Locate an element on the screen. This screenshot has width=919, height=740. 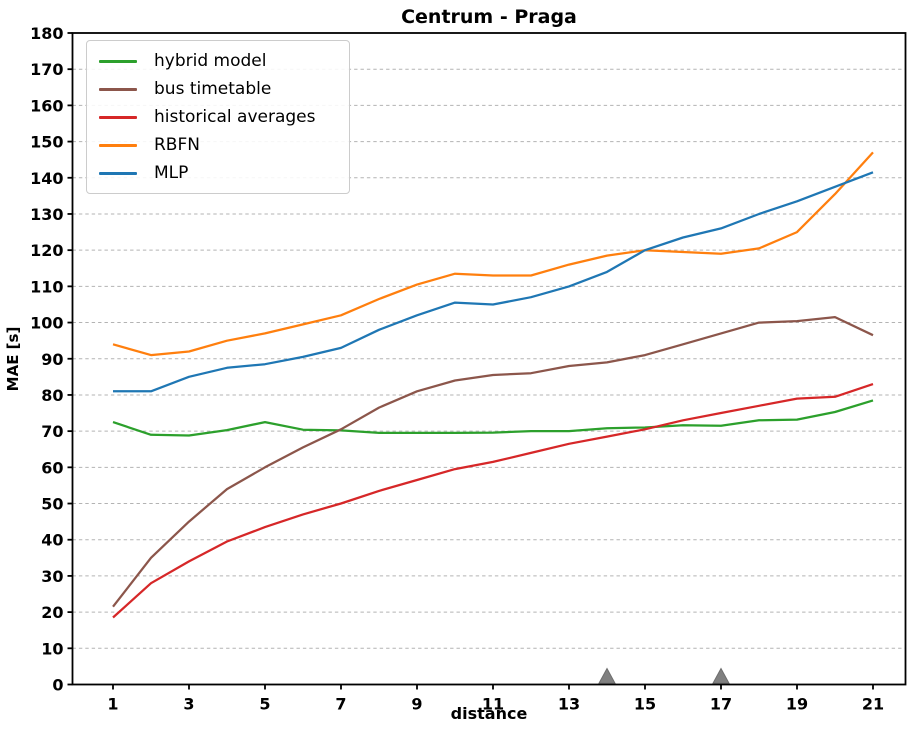
triangle-marker-x14 is located at coordinates (607, 675).